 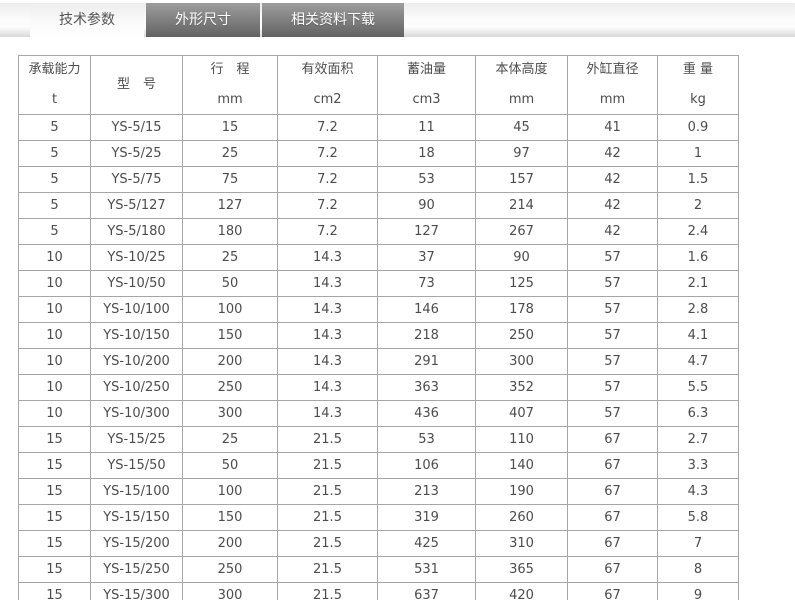 What do you see at coordinates (230, 179) in the screenshot?
I see `table-cell: 75` at bounding box center [230, 179].